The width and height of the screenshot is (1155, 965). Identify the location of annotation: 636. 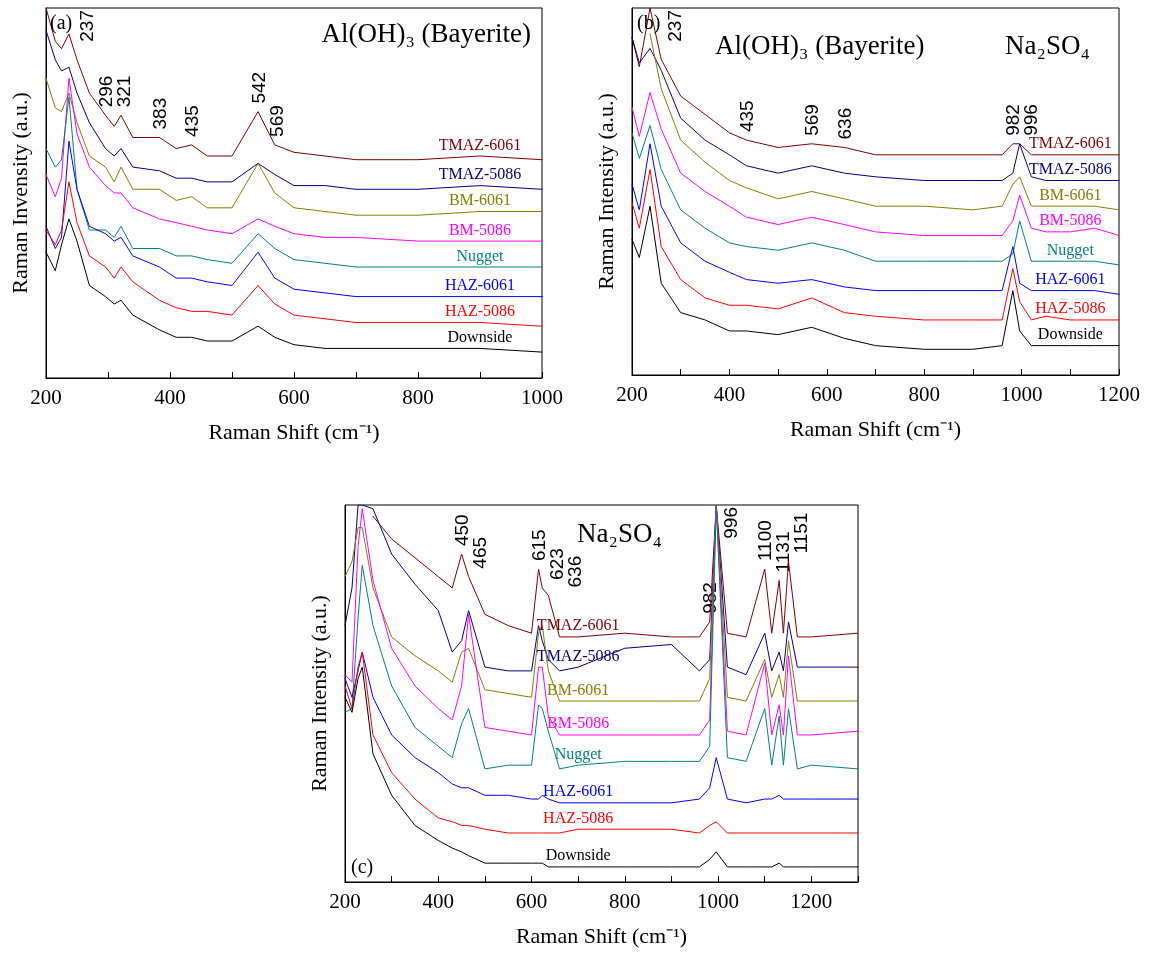
(844, 123).